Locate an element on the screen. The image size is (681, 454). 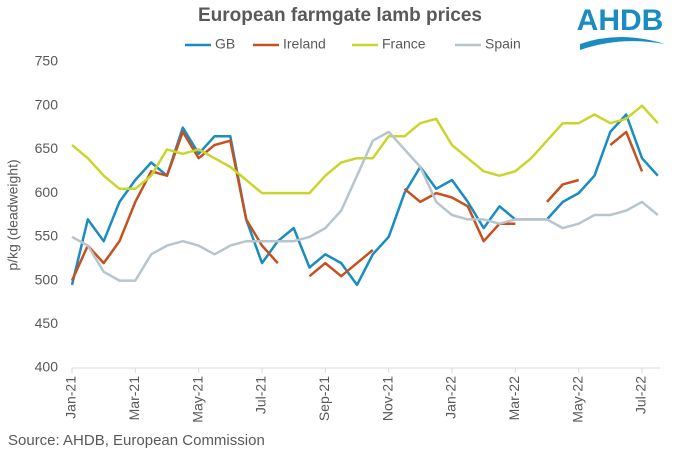
logo: AHDB is located at coordinates (620, 20).